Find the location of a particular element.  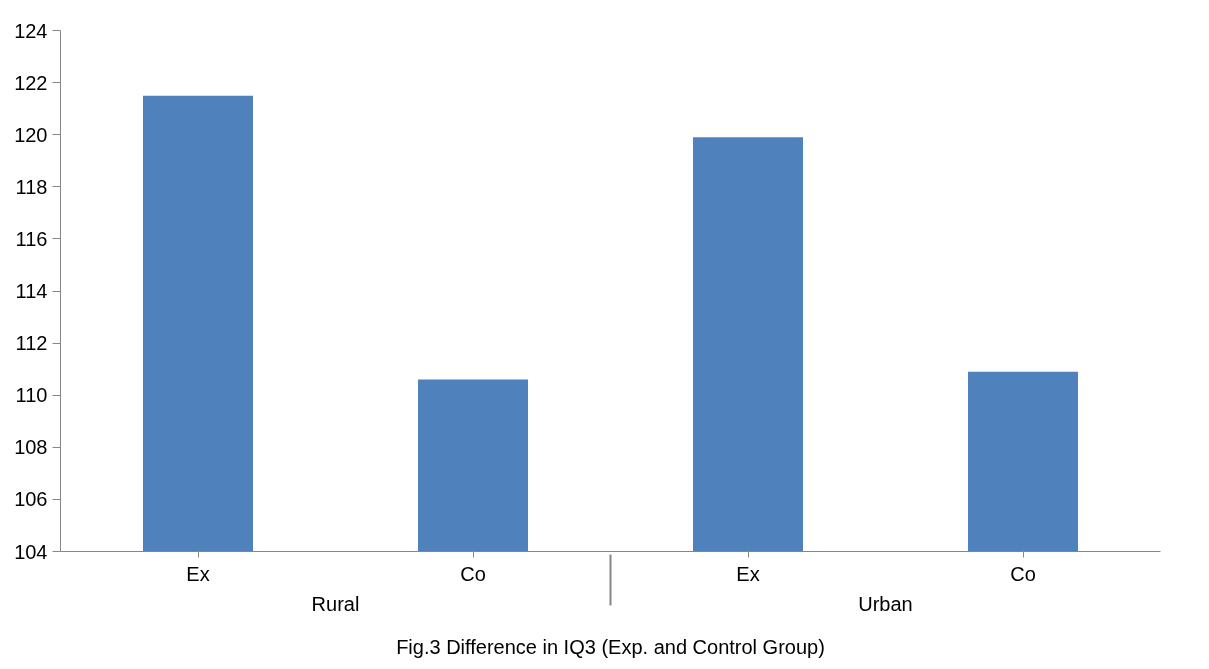

y-tick-label: 116 is located at coordinates (31, 238).